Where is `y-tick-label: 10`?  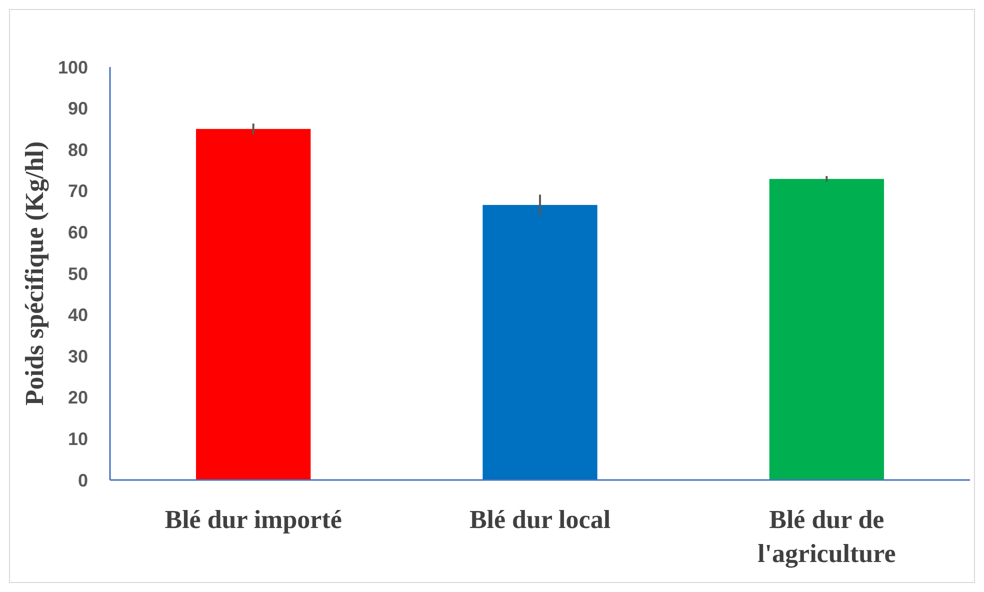 y-tick-label: 10 is located at coordinates (78, 439).